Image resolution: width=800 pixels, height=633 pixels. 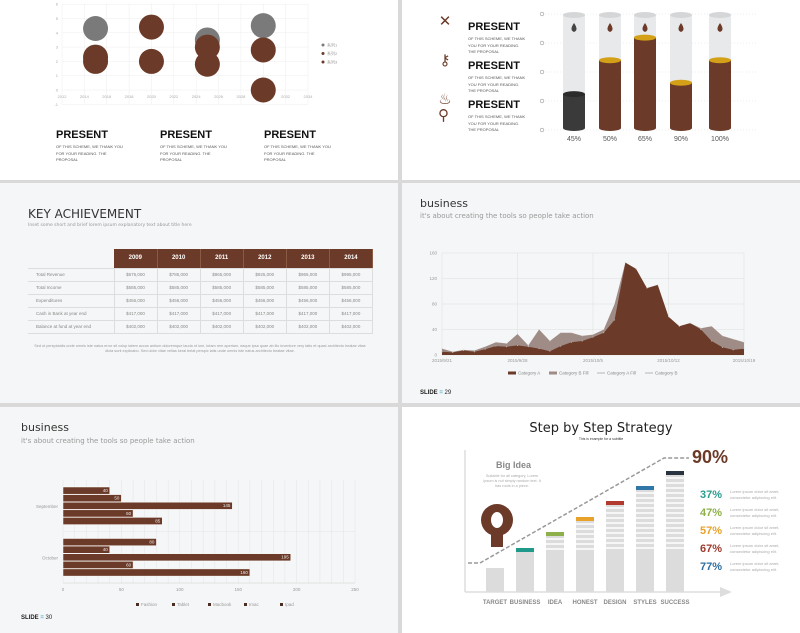 What do you see at coordinates (645, 82) in the screenshot?
I see `cylinder-fill` at bounding box center [645, 82].